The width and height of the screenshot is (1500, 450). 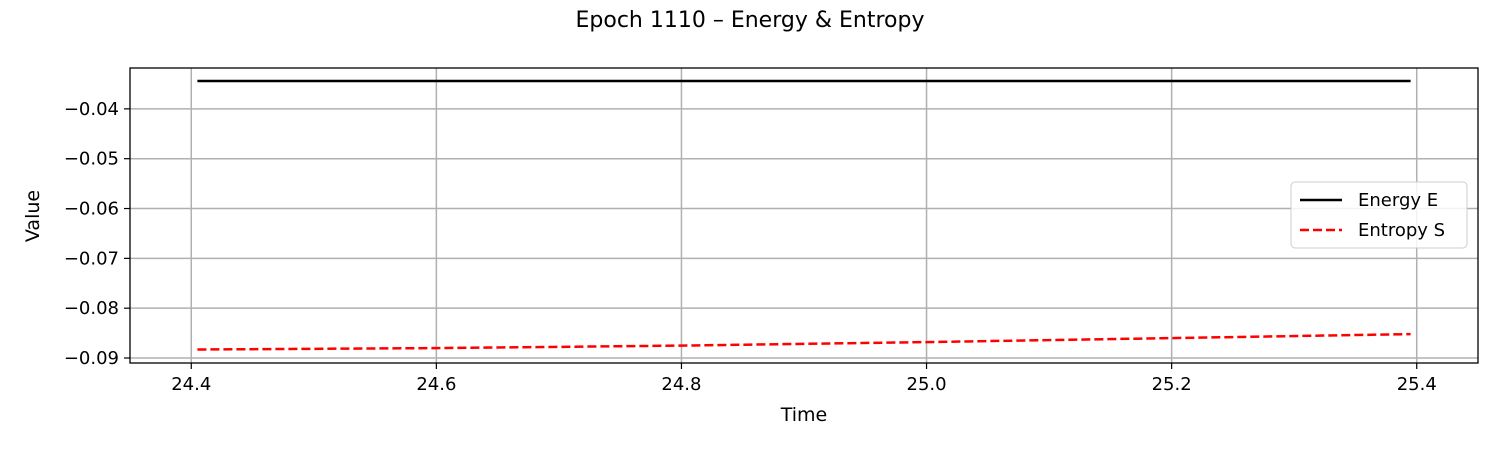 I want to click on chart-title: Epoch 1110 – Energy & Entropy, so click(x=750, y=20).